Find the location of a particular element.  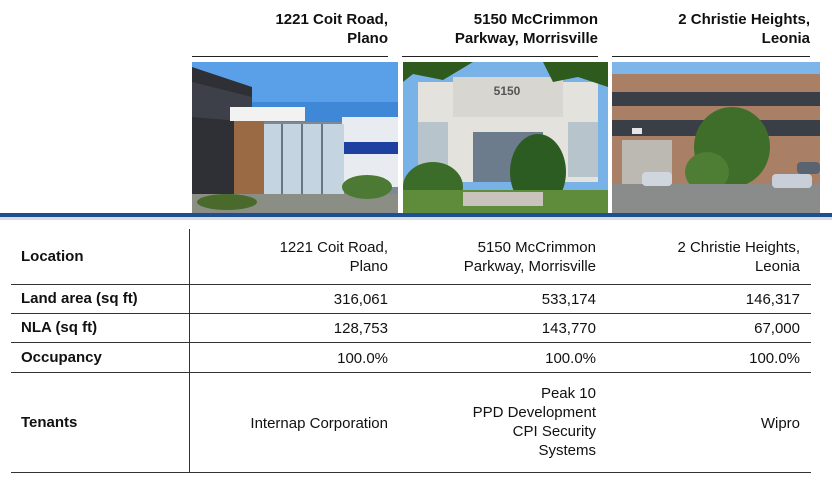

column-heading-2-line2: Parkway, Morrisville is located at coordinates (526, 38).